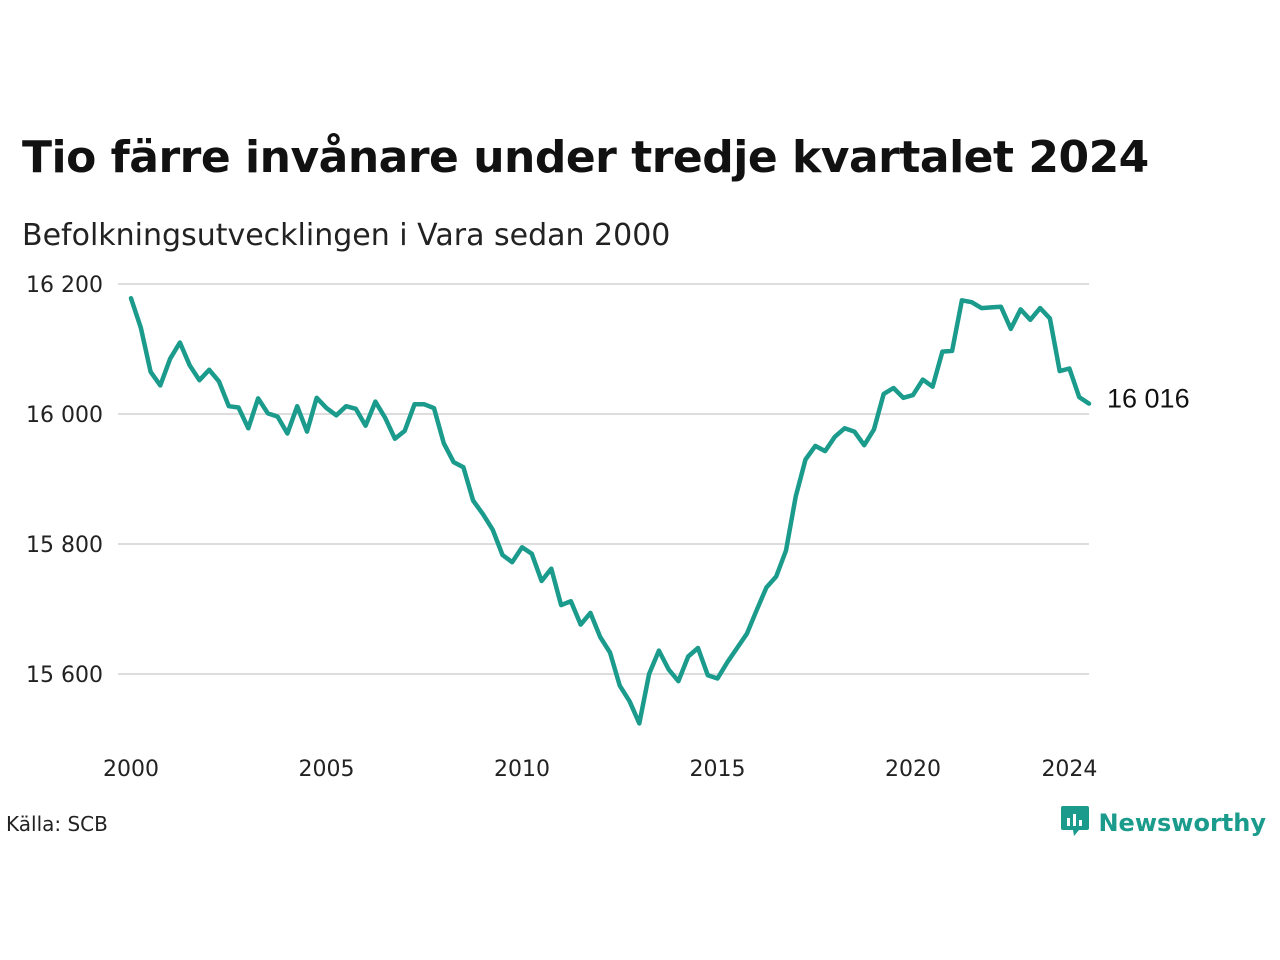 Image resolution: width=1280 pixels, height=960 pixels. What do you see at coordinates (131, 769) in the screenshot?
I see `x-tick-label: 2000` at bounding box center [131, 769].